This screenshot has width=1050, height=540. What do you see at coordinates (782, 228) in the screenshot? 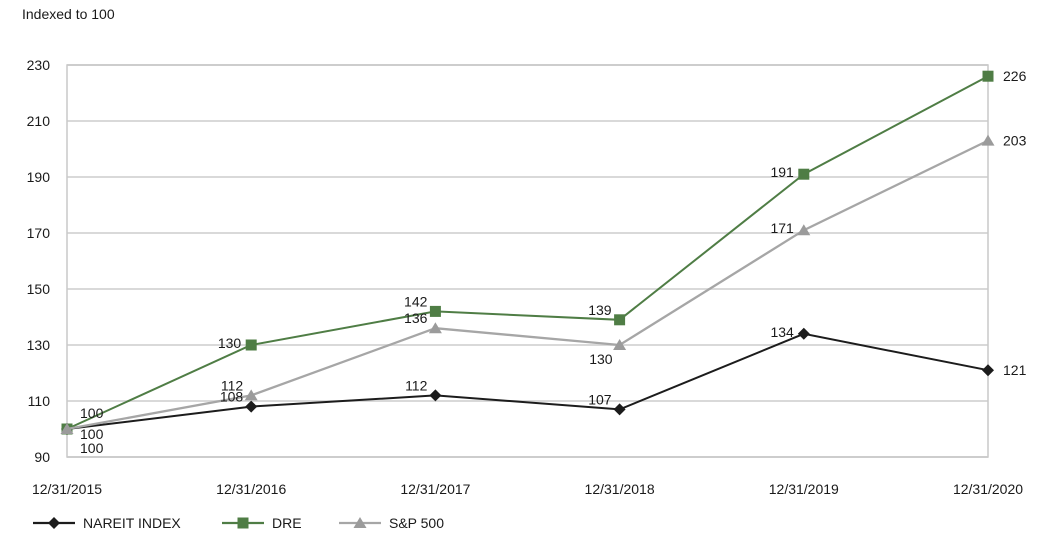
I see `point-label: 171` at bounding box center [782, 228].